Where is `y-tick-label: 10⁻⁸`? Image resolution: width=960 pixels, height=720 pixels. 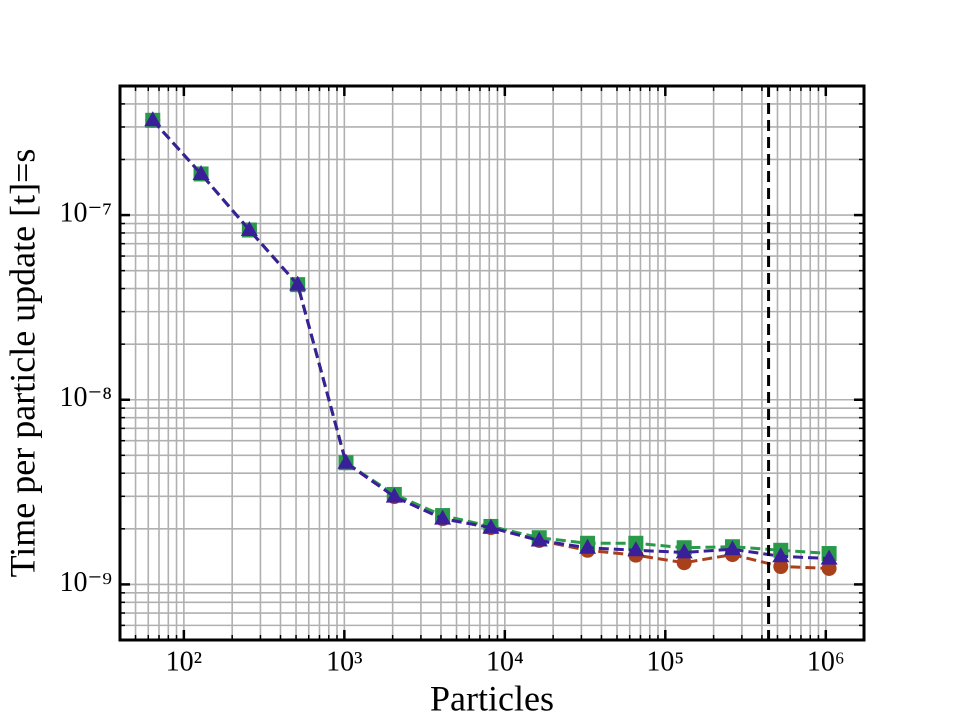
y-tick-label: 10⁻⁸ is located at coordinates (85, 397).